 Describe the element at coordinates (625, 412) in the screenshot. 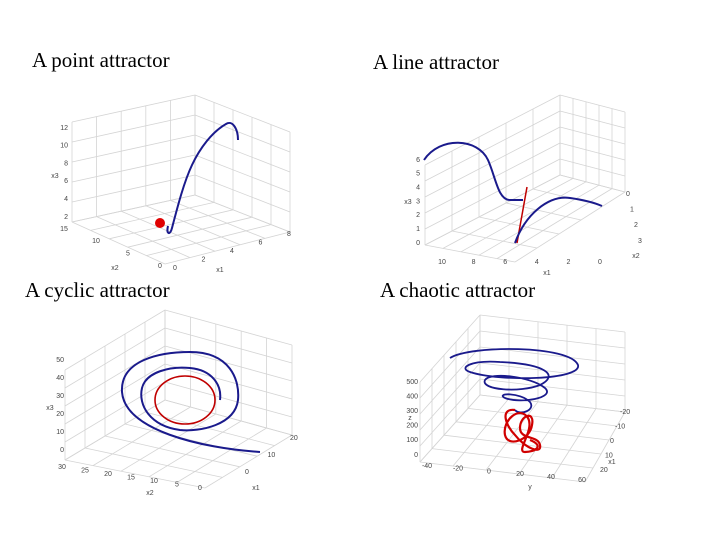

I see `tick-label: -20` at that location.